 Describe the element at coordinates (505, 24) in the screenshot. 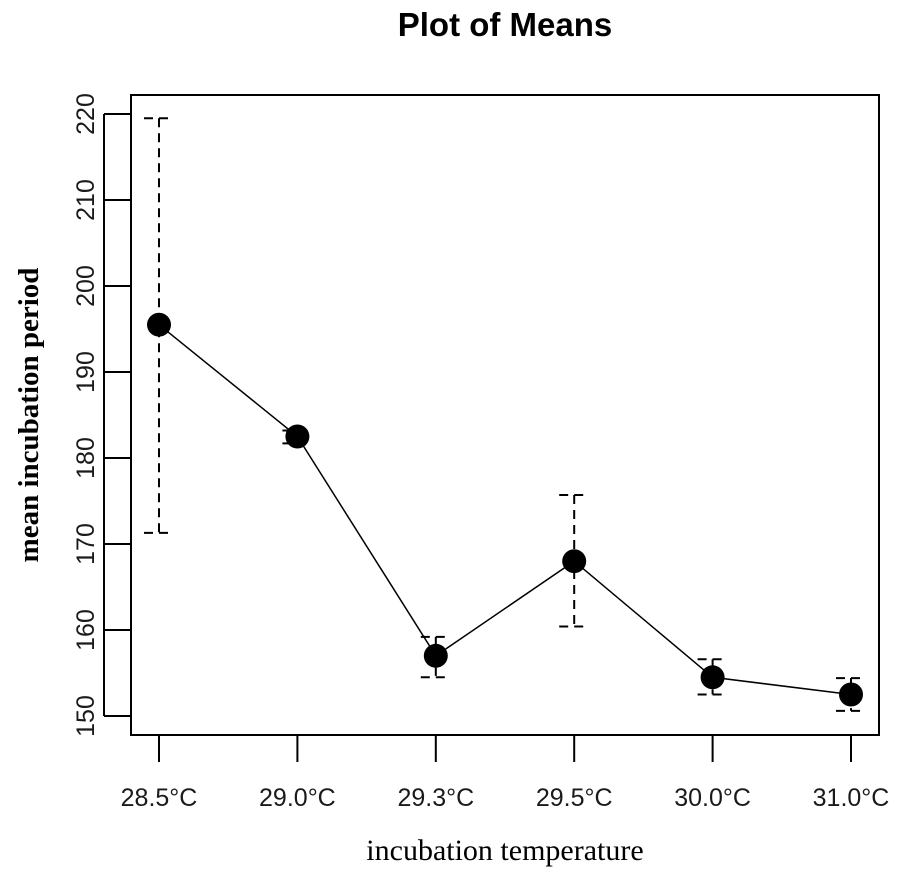

I see `chart-title: Plot of Means` at that location.